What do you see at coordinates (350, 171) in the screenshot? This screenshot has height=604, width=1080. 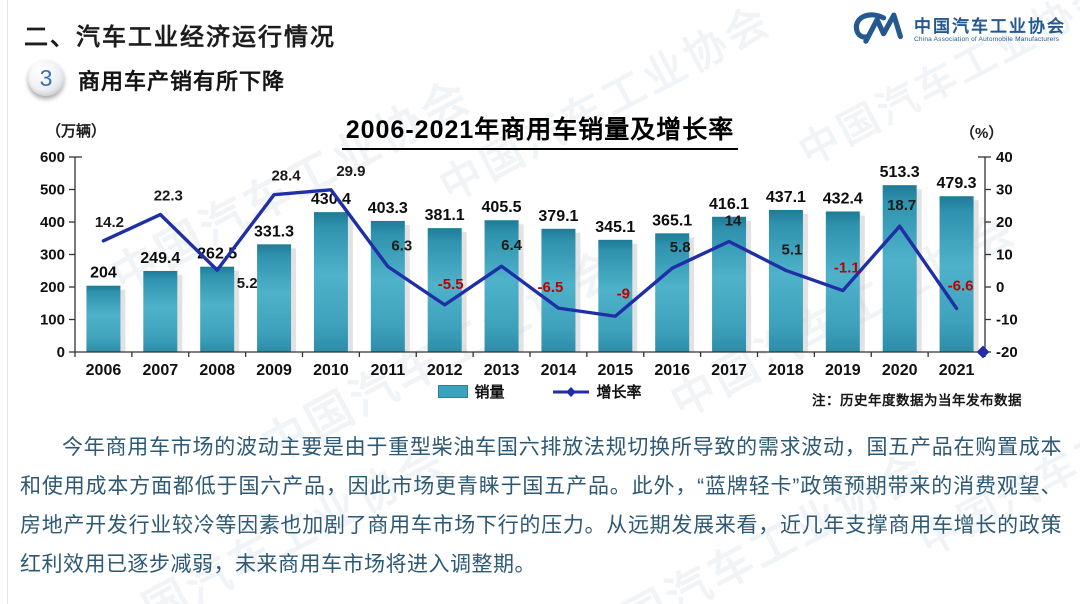 I see `svg-text: 29.9` at bounding box center [350, 171].